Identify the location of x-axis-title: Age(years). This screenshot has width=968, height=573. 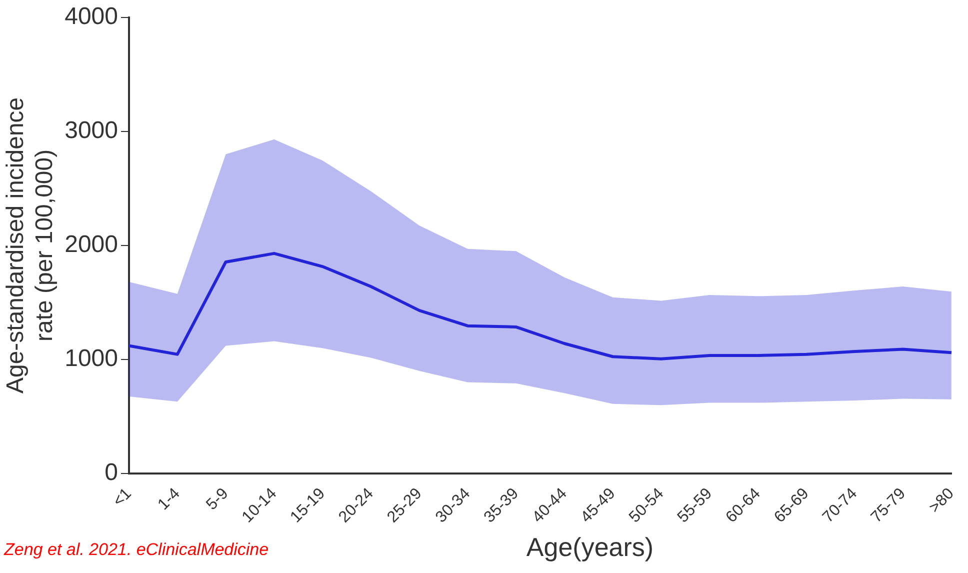
(590, 547).